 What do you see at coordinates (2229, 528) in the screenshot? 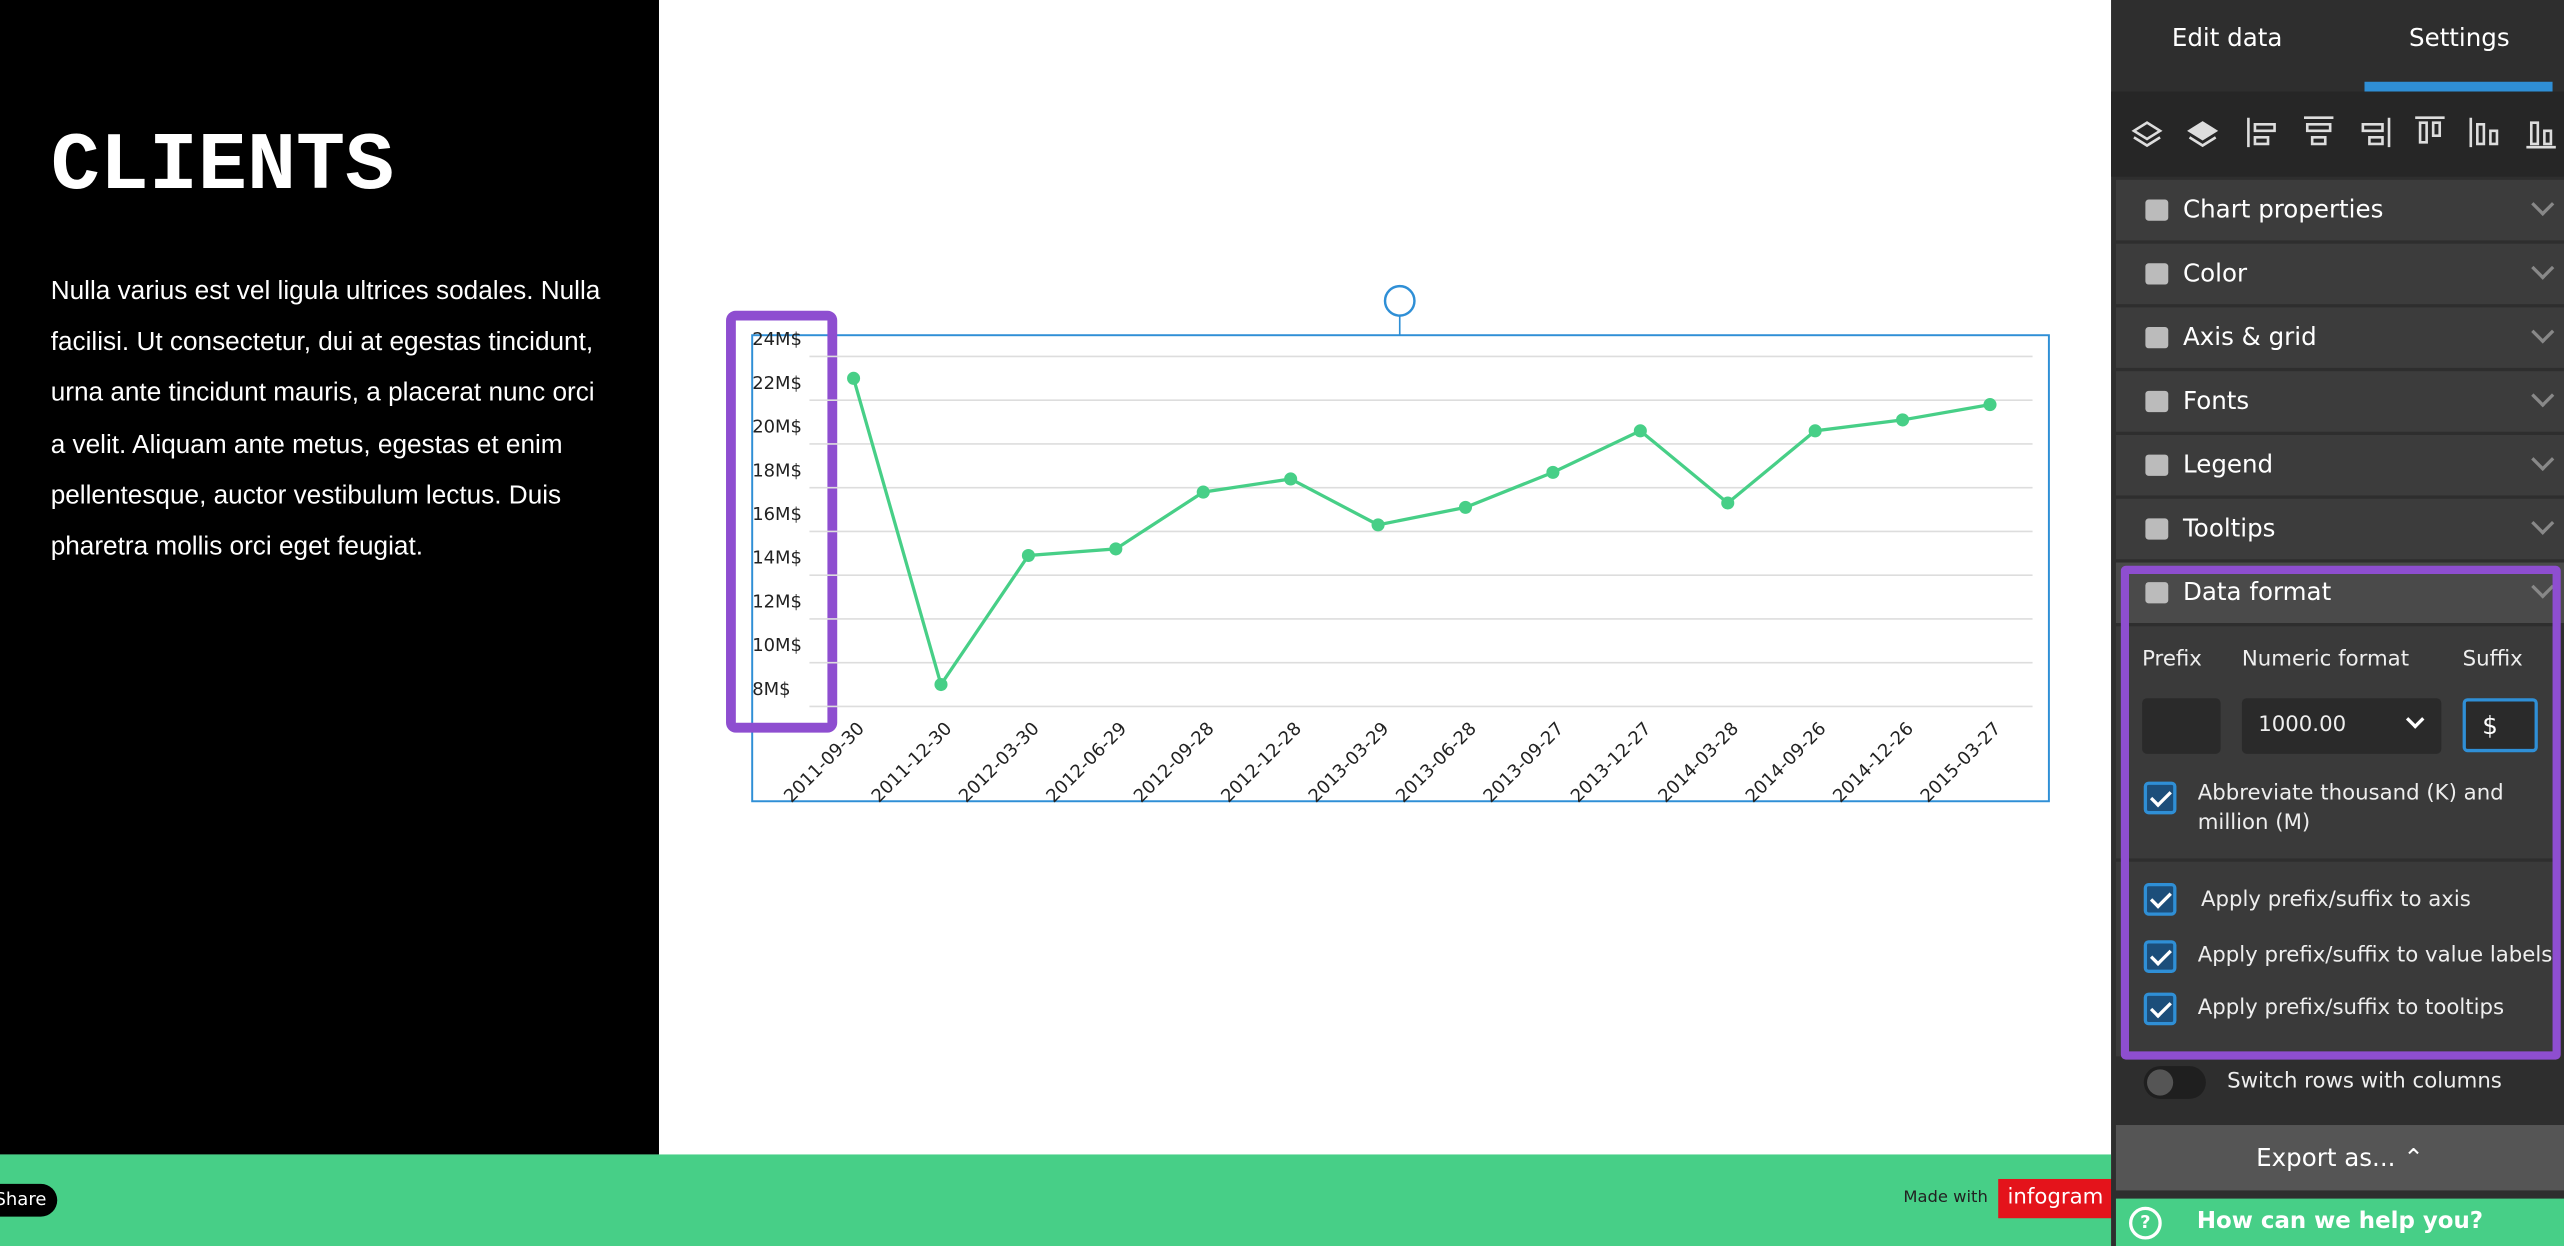
I see `section-label: Tooltips` at bounding box center [2229, 528].